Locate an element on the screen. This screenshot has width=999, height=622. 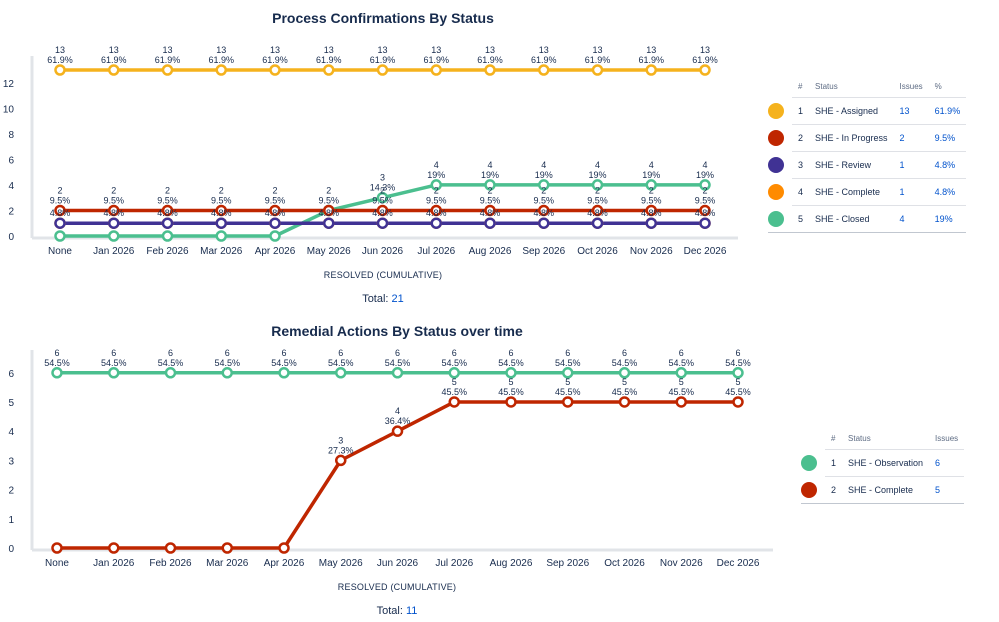
legend-row: 4 SHE - Complete 1 4.8% is located at coordinates (867, 192).